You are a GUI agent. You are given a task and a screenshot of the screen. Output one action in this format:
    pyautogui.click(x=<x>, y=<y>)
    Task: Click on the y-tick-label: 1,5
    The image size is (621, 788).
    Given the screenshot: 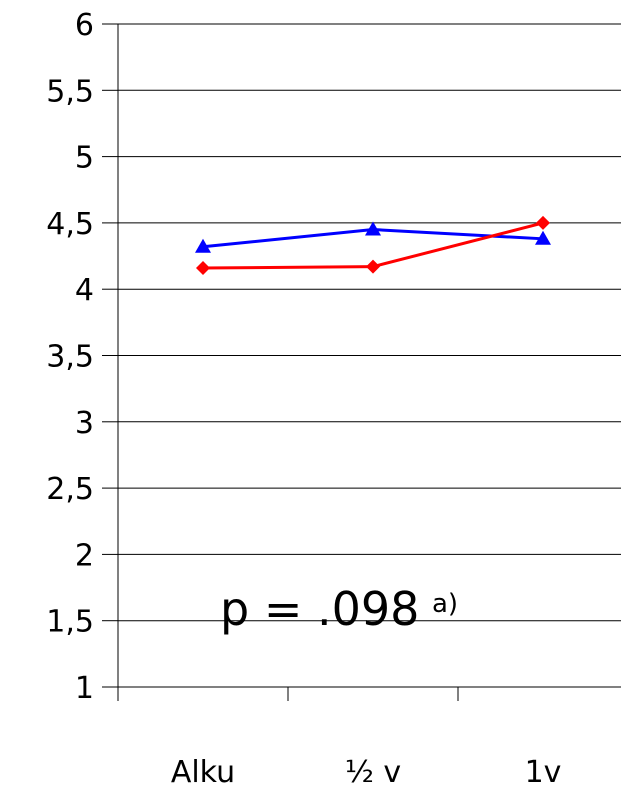 What is the action you would take?
    pyautogui.click(x=70, y=622)
    